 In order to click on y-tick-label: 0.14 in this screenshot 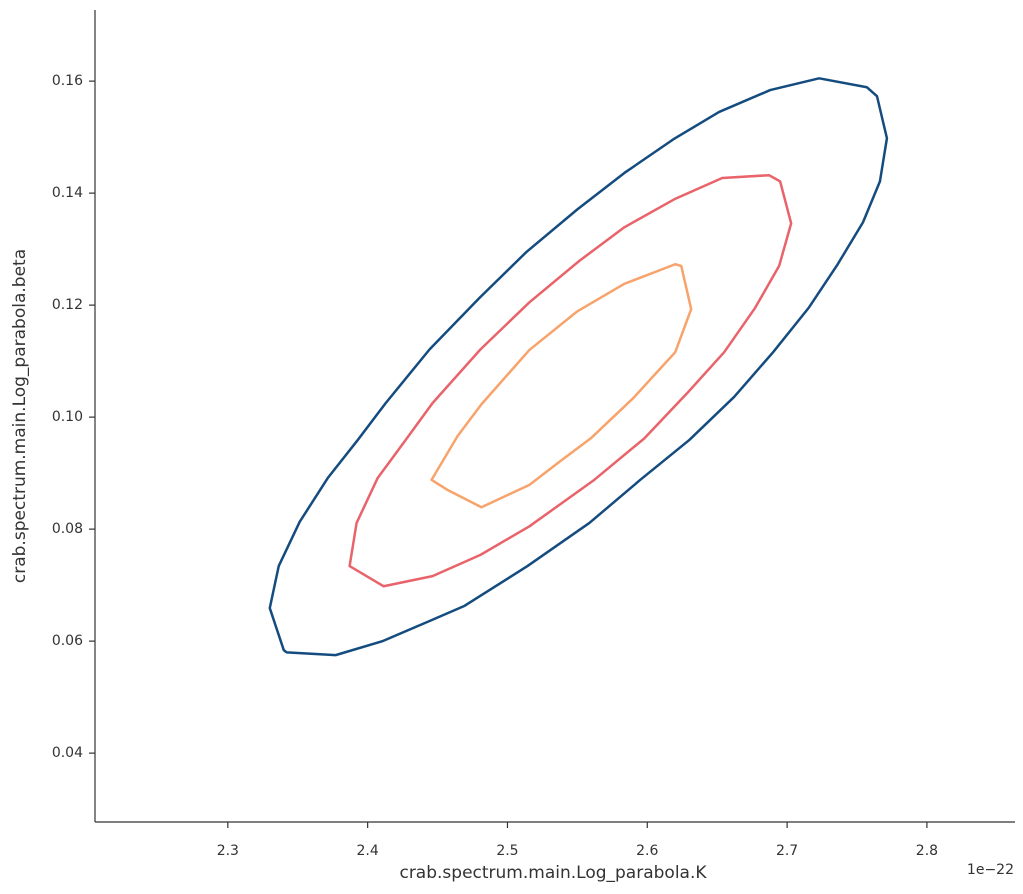, I will do `click(67, 193)`.